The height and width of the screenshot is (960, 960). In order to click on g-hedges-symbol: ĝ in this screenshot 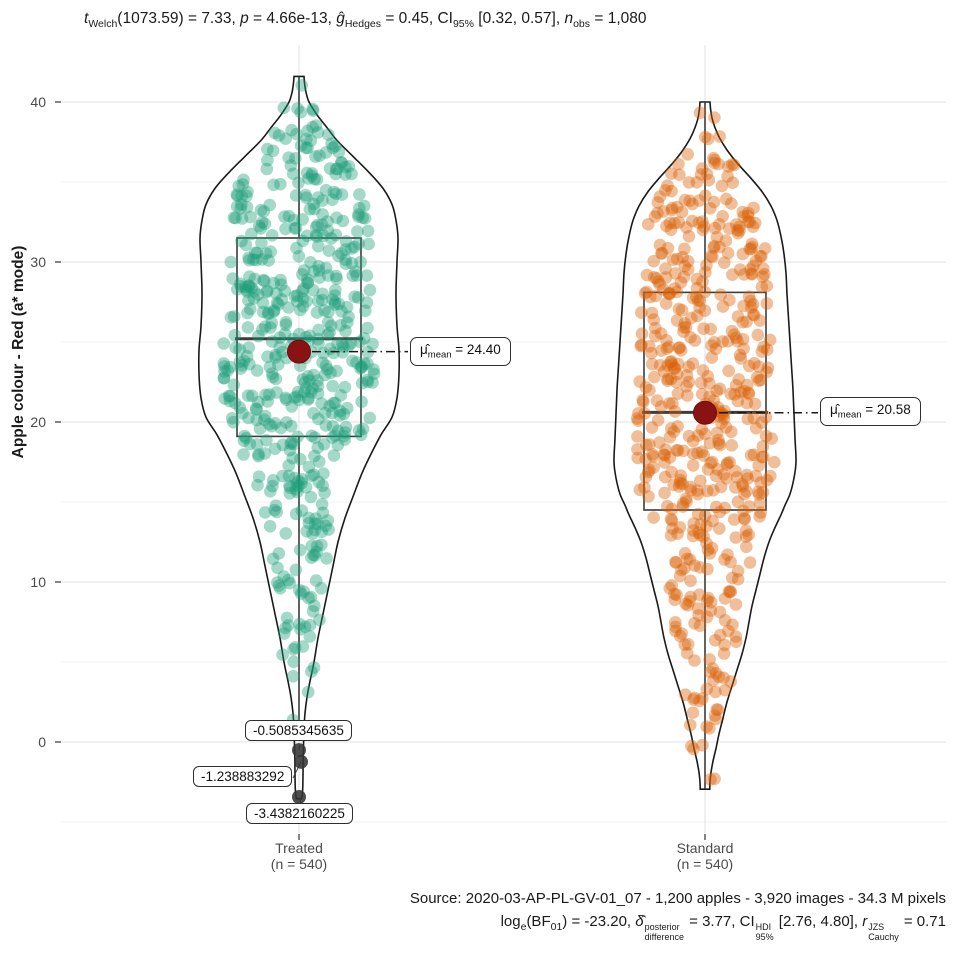, I will do `click(340, 18)`.